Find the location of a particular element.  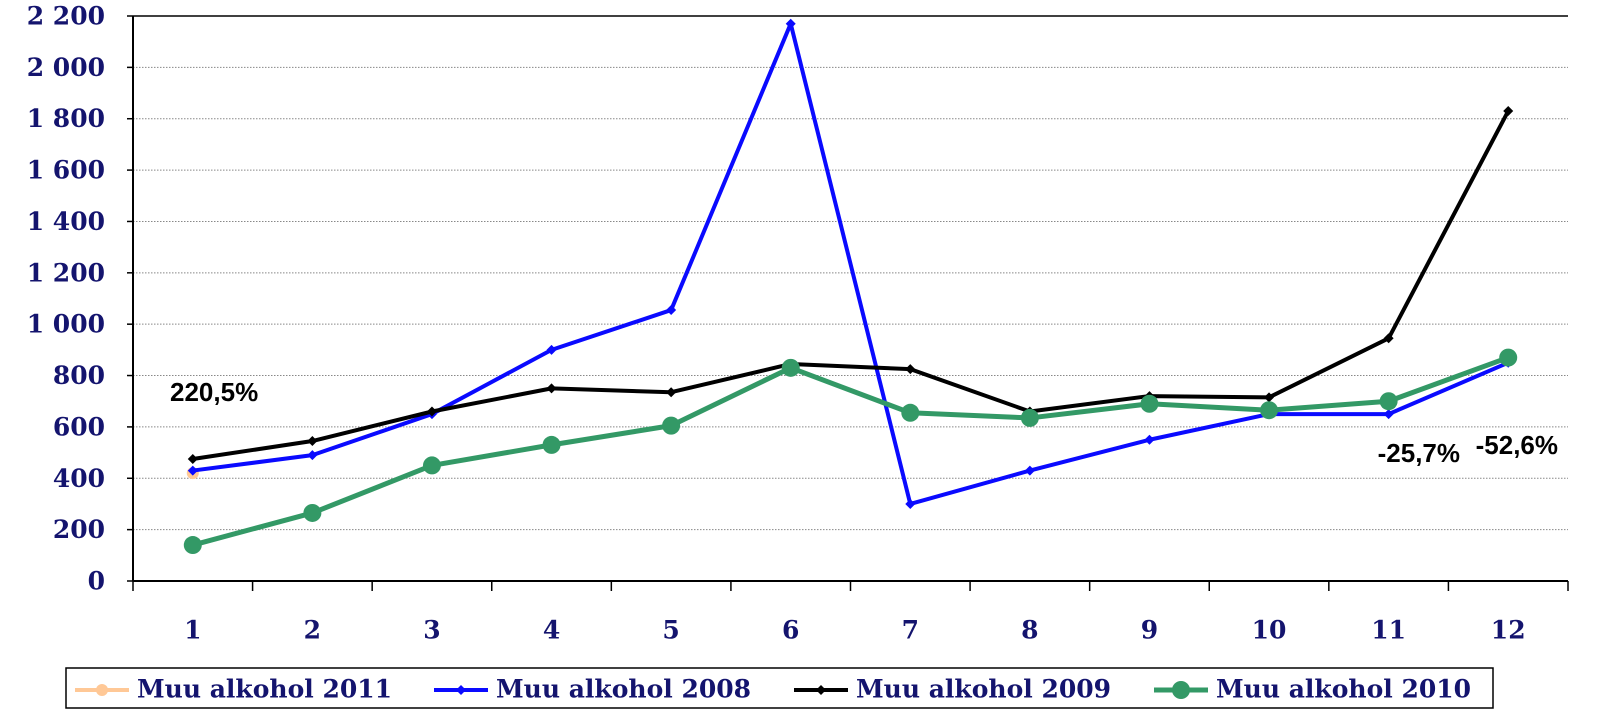

x-tick-label: 2 is located at coordinates (312, 630).